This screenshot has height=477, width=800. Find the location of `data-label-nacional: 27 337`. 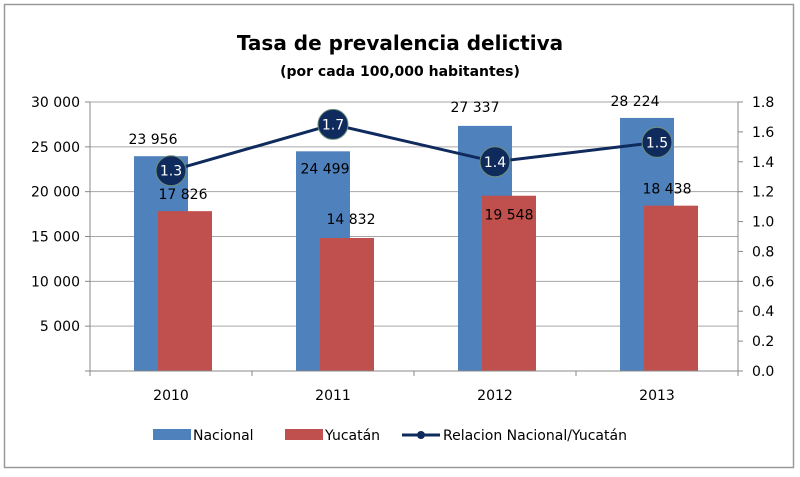

data-label-nacional: 27 337 is located at coordinates (475, 108).